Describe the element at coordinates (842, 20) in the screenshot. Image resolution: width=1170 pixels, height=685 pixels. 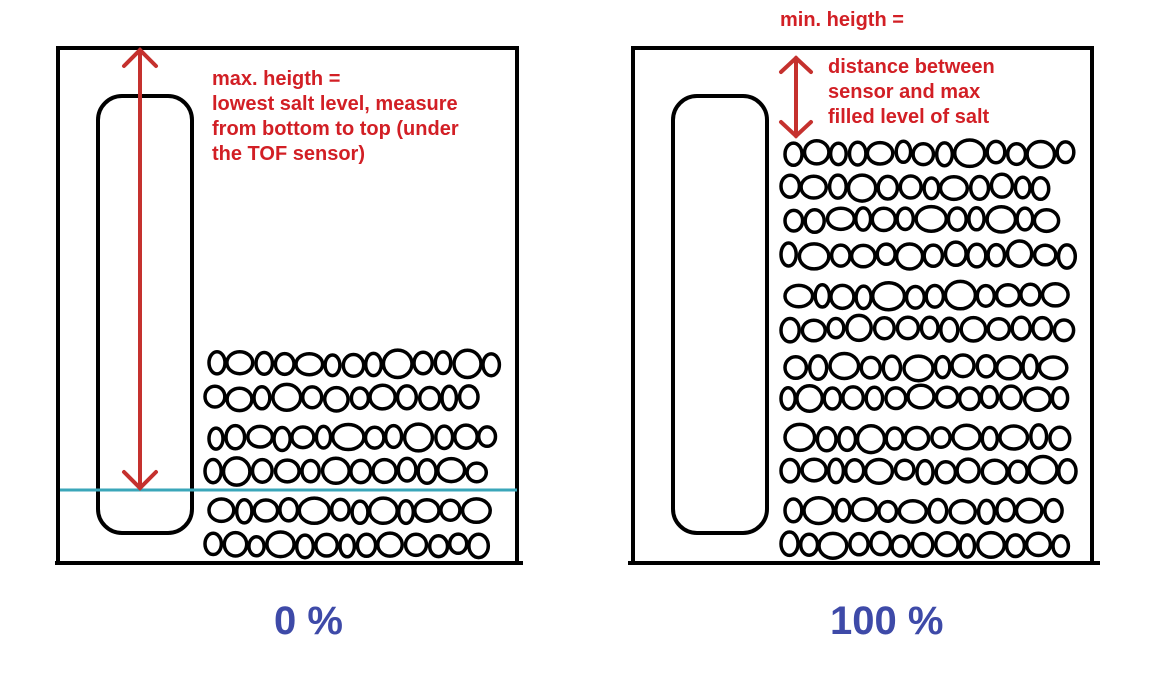
I see `min-height-title: min. heigth =` at that location.